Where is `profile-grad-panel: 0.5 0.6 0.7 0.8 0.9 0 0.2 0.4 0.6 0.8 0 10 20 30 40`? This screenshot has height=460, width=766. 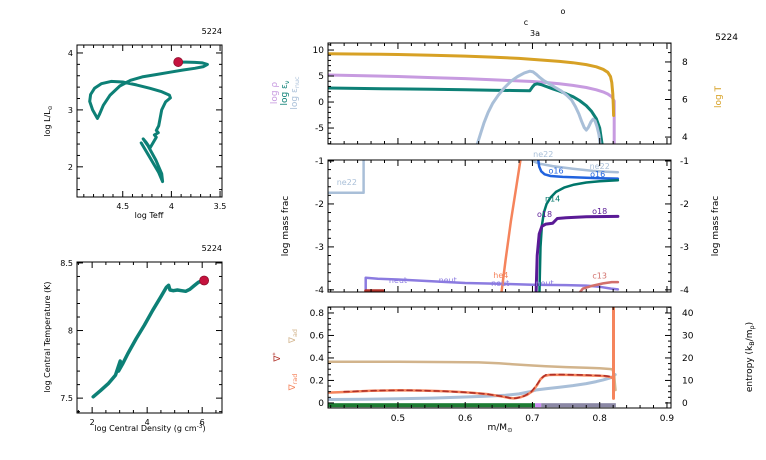
profile-grad-panel: 0.5 0.6 0.7 0.8 0.9 0 0.2 0.4 0.6 0.8 0 10 20 30 40 is located at coordinates (502, 365).